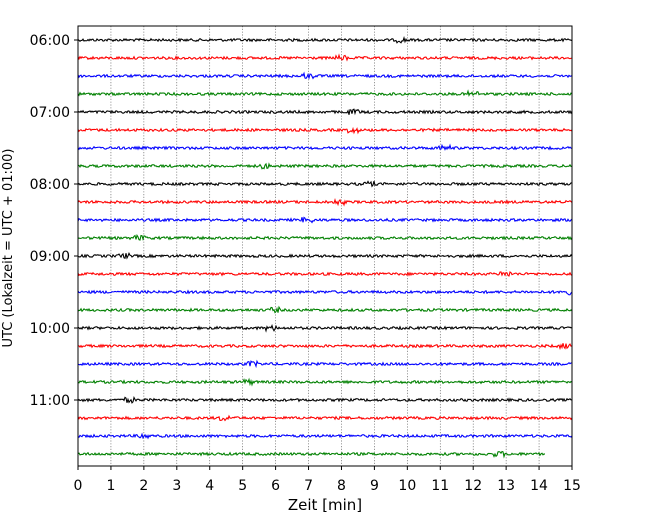  I want to click on x-tick-label: 11, so click(440, 486).